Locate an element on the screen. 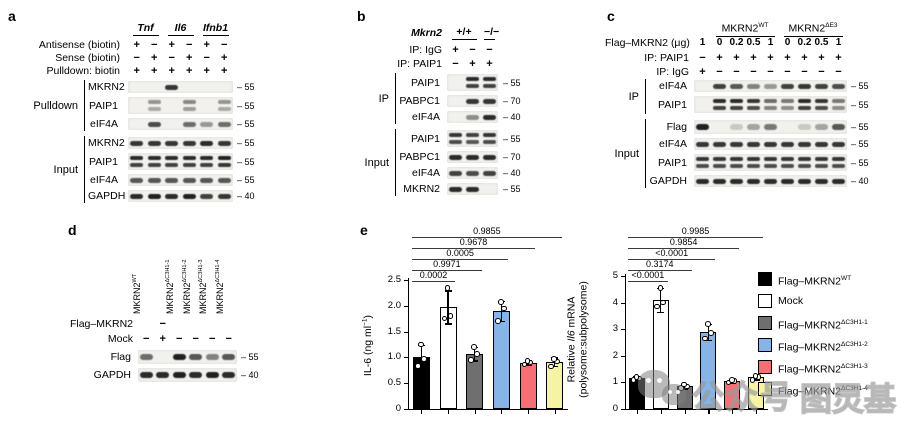 This screenshot has height=426, width=903. condition-label: IP: IgG is located at coordinates (672, 72).